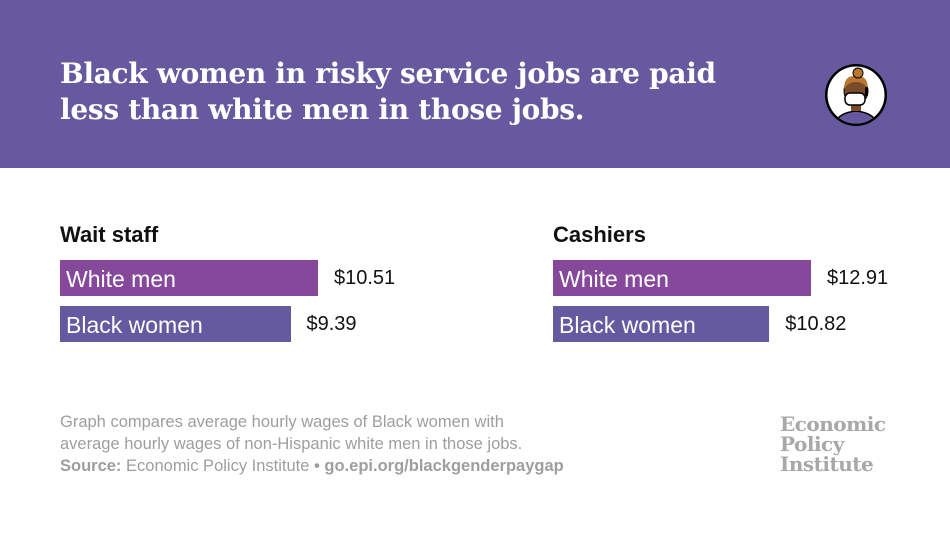 The width and height of the screenshot is (950, 534). I want to click on logo-line: Institute, so click(827, 464).